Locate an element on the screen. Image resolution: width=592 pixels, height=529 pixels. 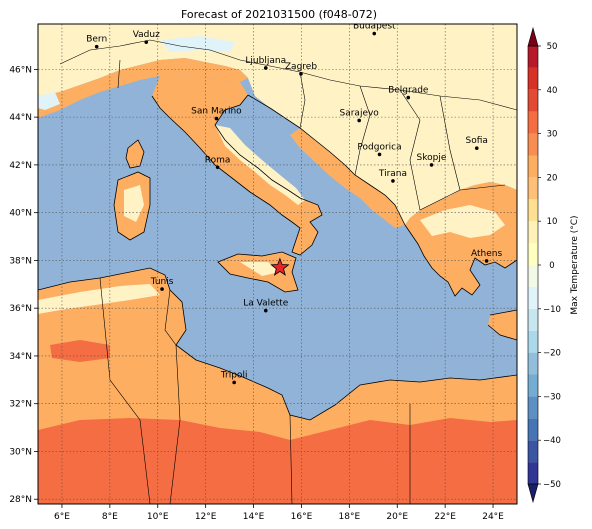
colorbar-tick-label: 10 is located at coordinates (552, 222).